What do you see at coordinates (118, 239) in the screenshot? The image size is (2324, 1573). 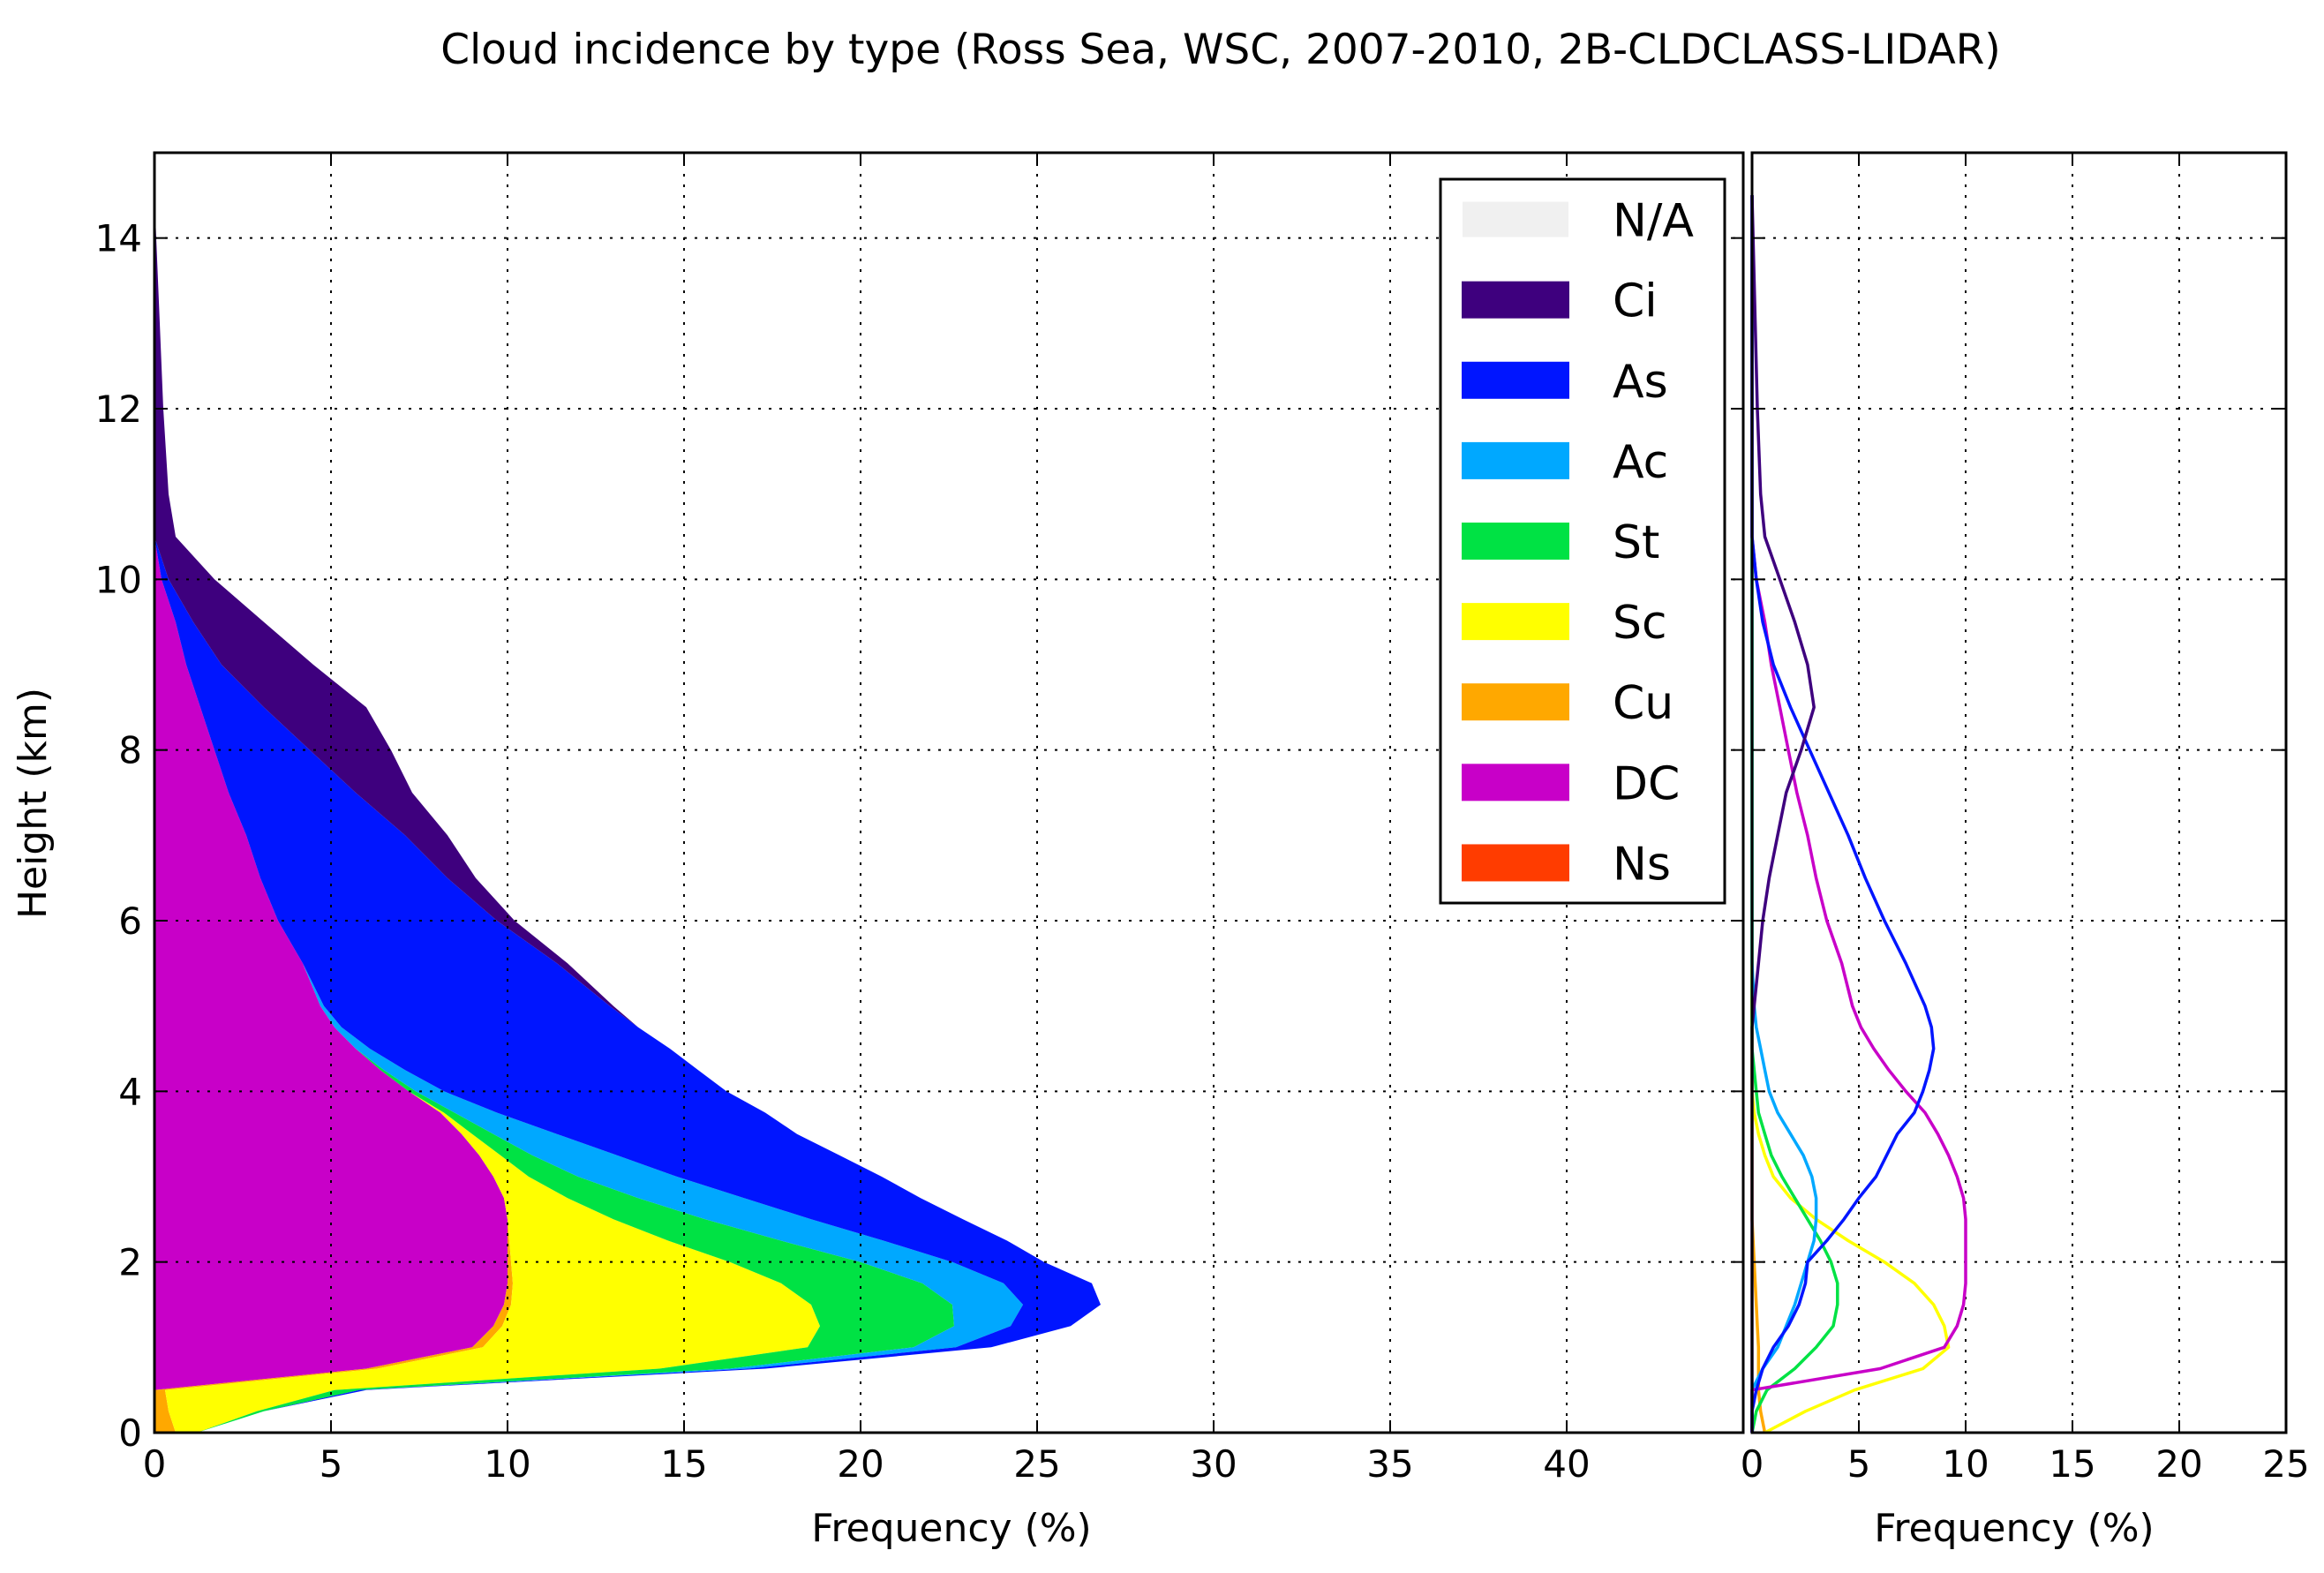 I see `y-tick-label: 14` at bounding box center [118, 239].